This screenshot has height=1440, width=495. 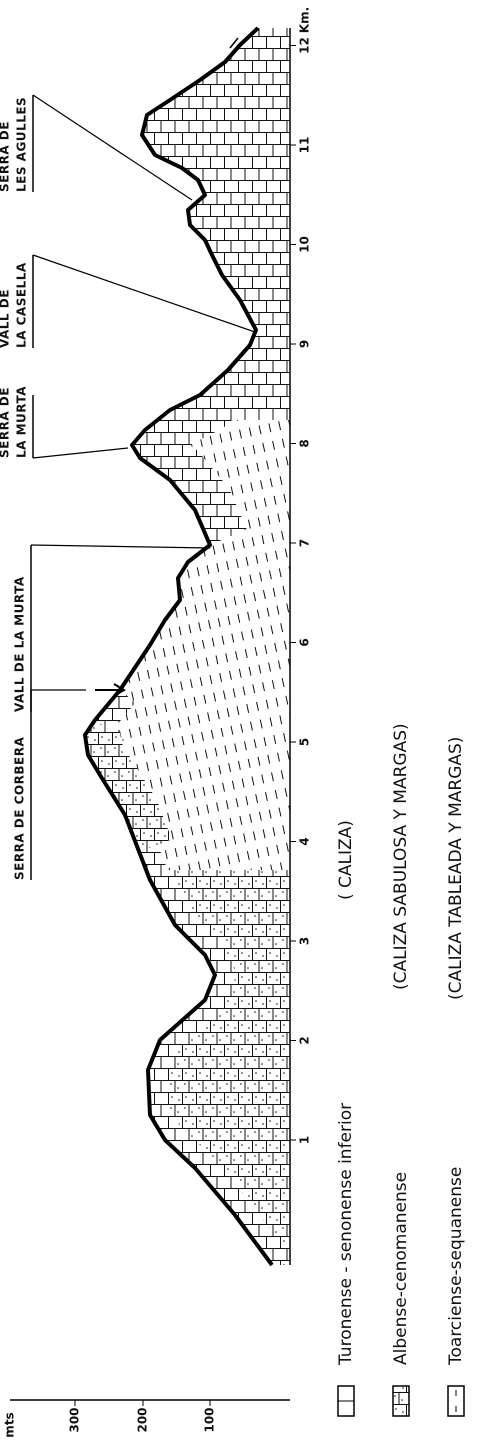 I want to click on legend-name: Turonense - senonense inferior, so click(x=346, y=1234).